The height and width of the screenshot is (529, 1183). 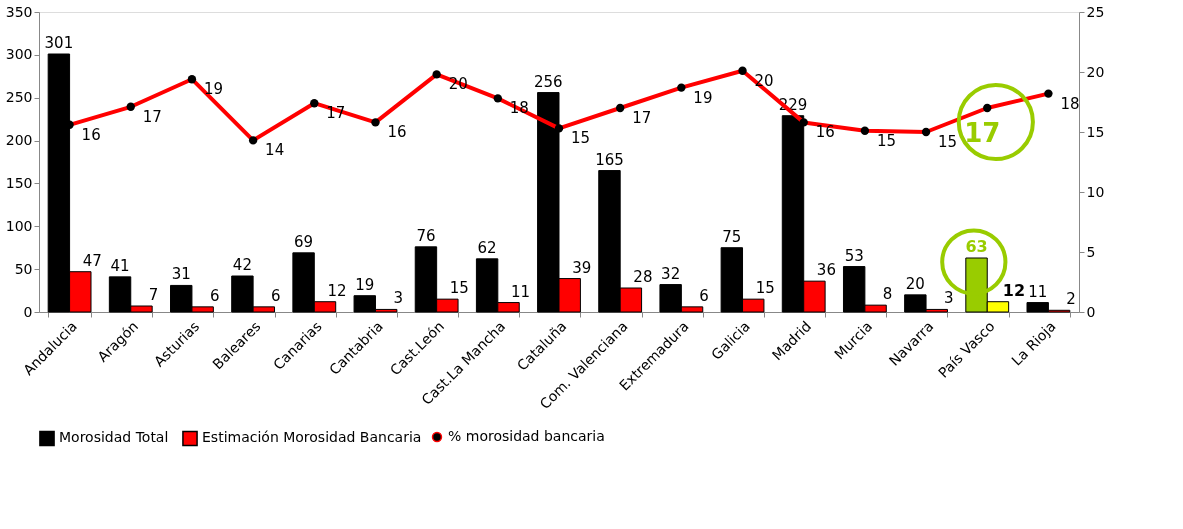 I want to click on data-label: 8, so click(x=887, y=294).